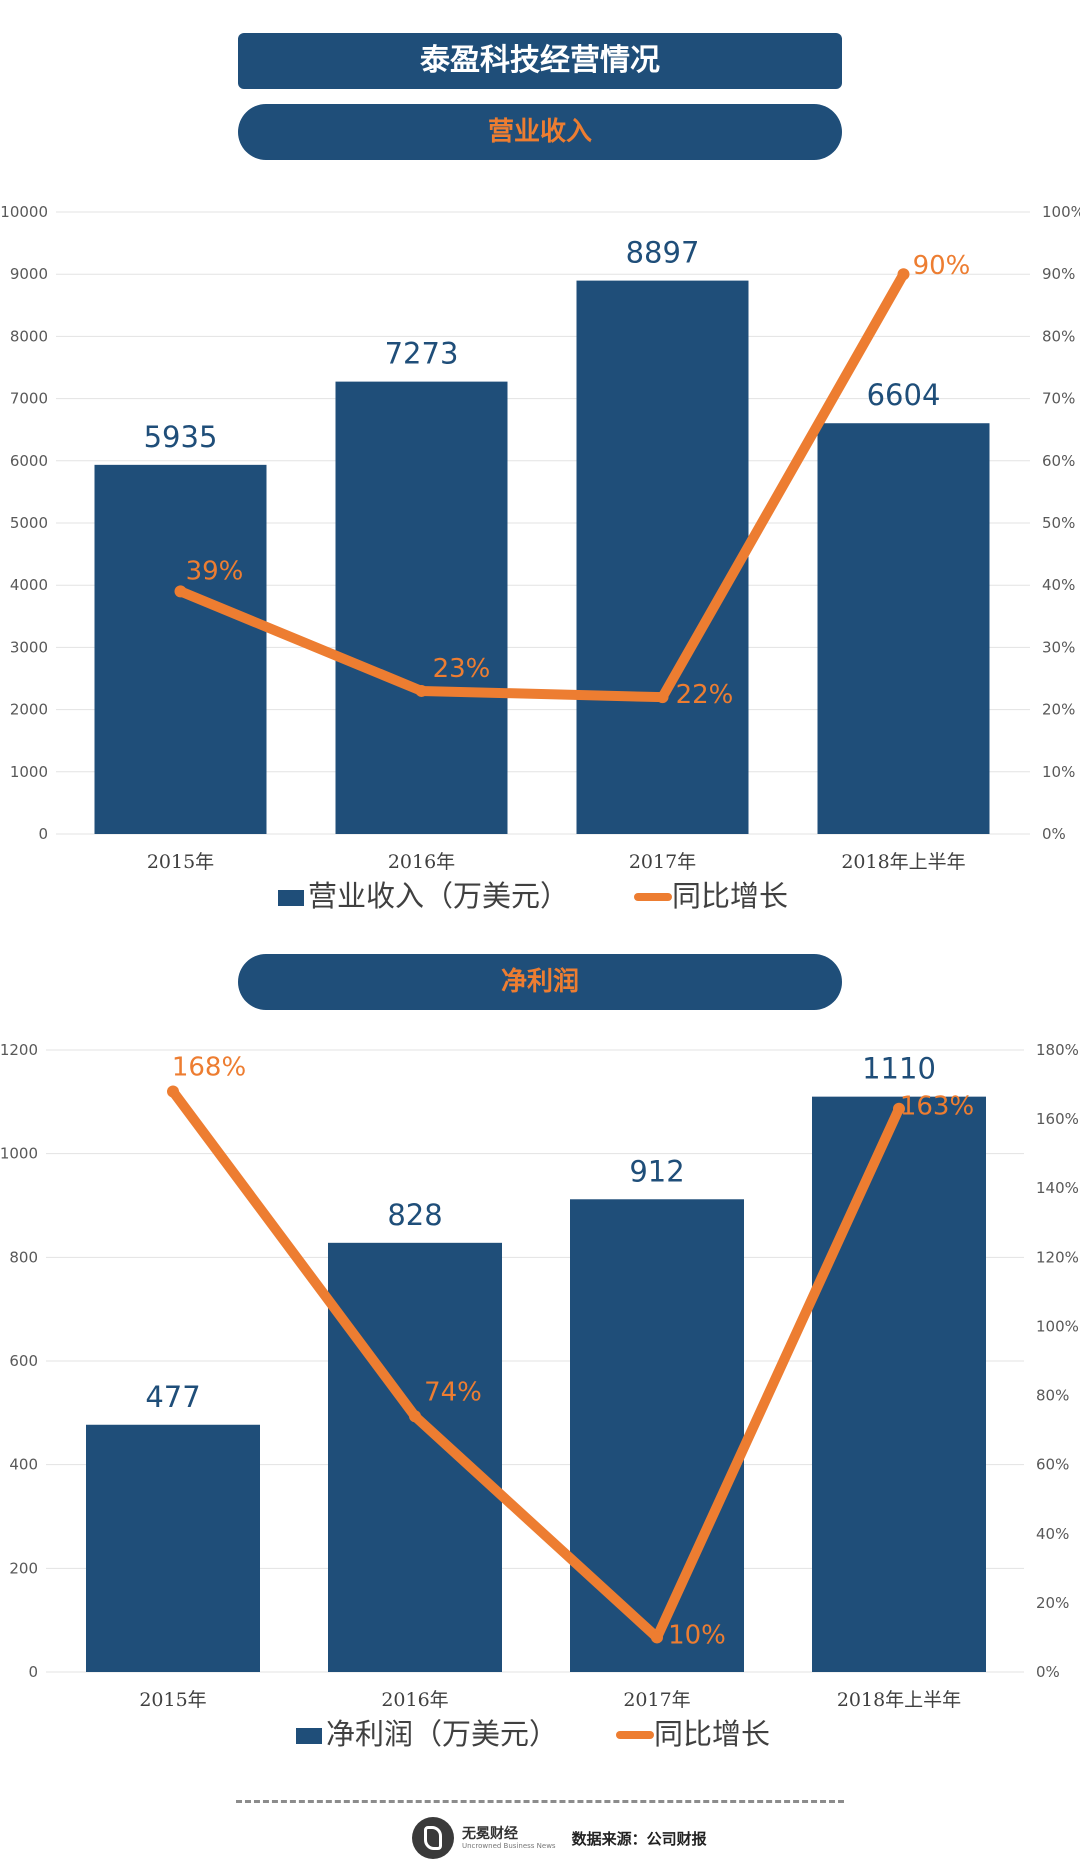 The image size is (1080, 1876). I want to click on footer: 无冕财经 Uncrowned Business News 数据来源：公司财报, so click(559, 1838).